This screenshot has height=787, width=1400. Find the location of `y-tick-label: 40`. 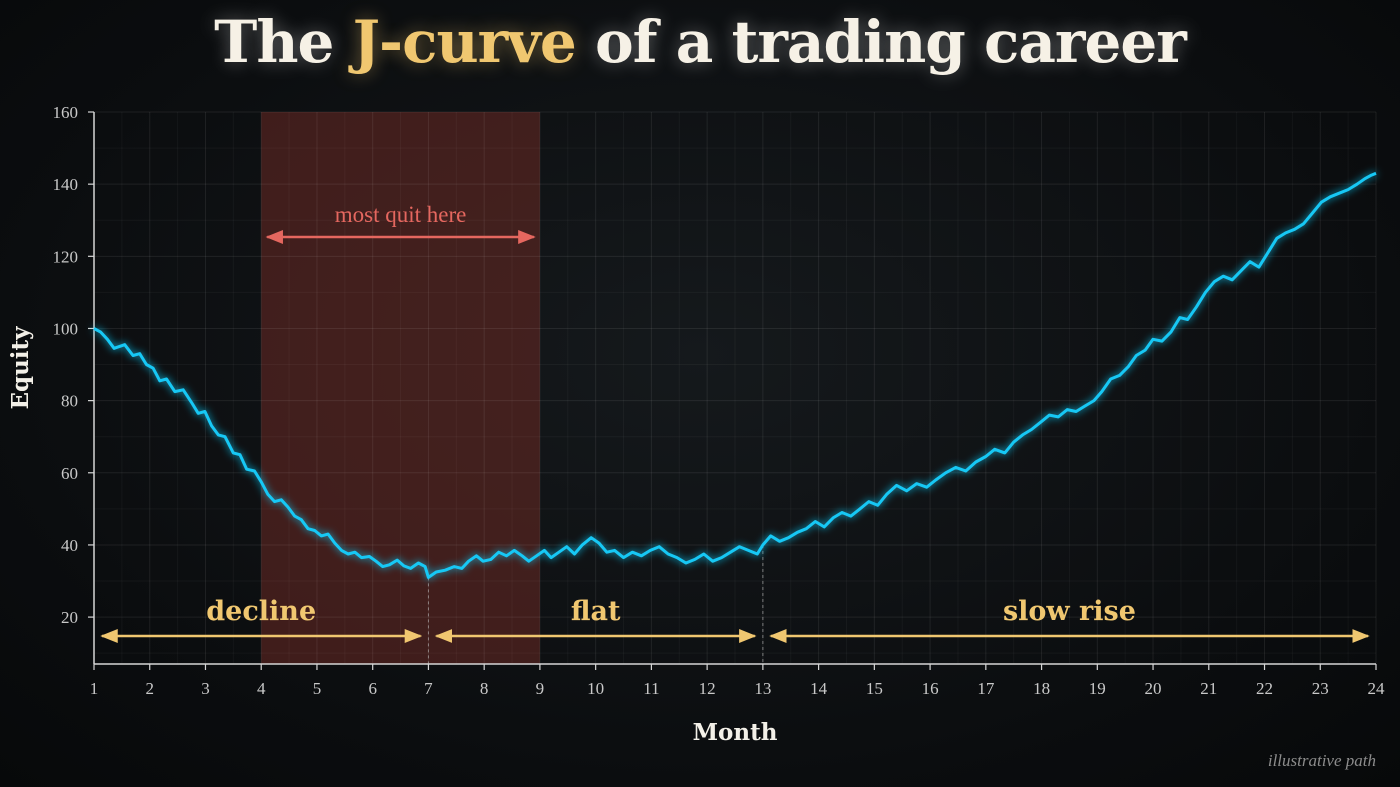

y-tick-label: 40 is located at coordinates (69, 545).